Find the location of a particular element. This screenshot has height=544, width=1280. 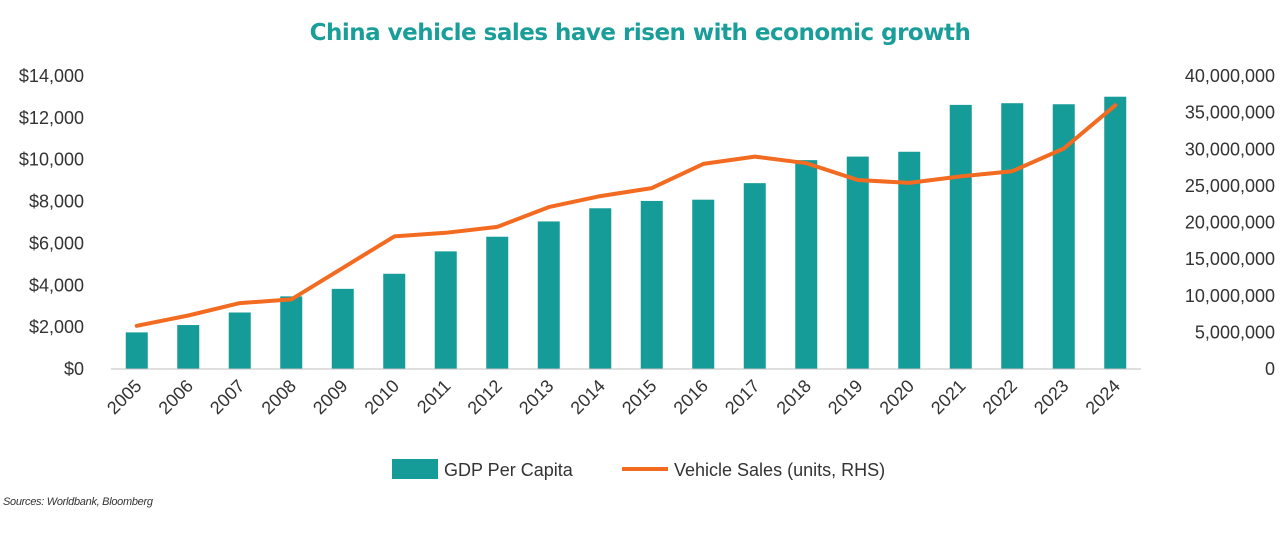

x-tick-label: 2011 is located at coordinates (434, 397).